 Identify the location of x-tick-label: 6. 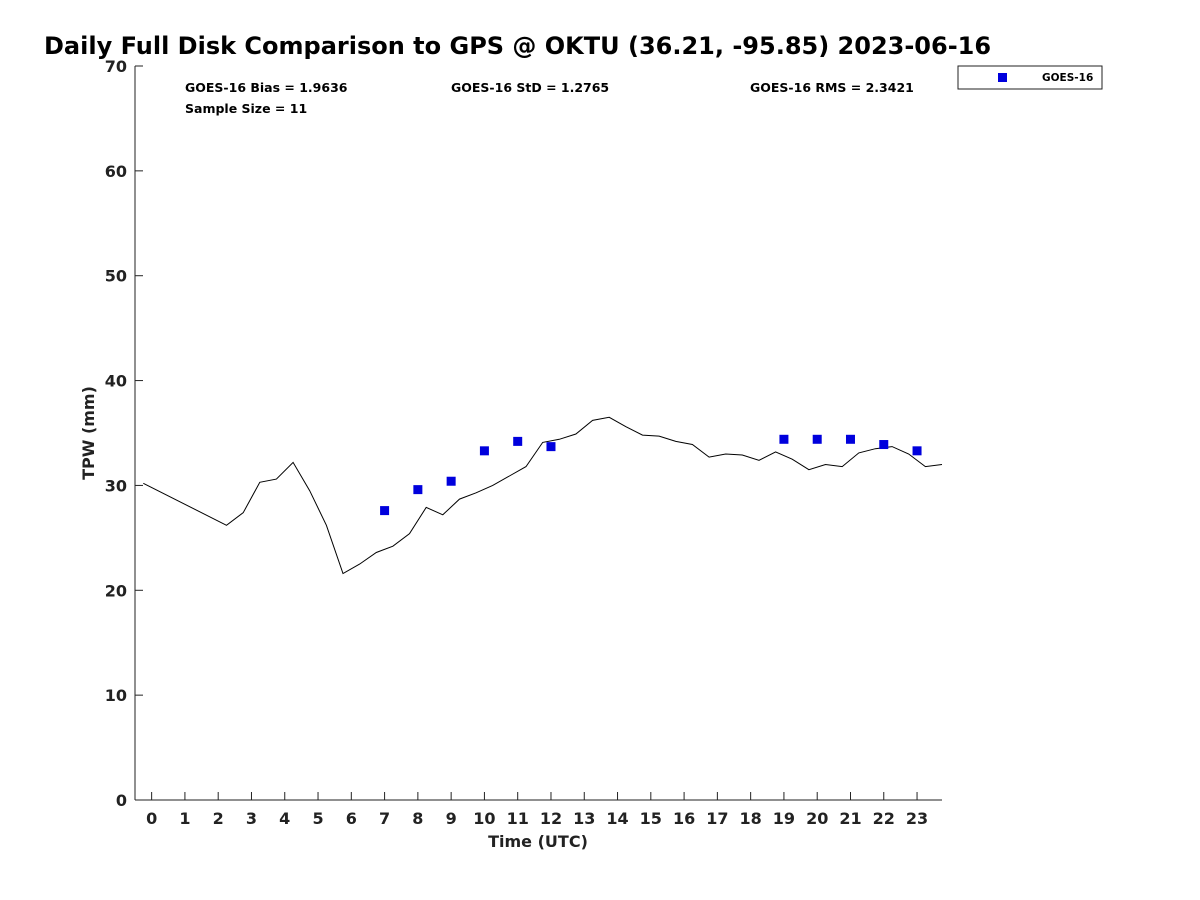
(351, 818).